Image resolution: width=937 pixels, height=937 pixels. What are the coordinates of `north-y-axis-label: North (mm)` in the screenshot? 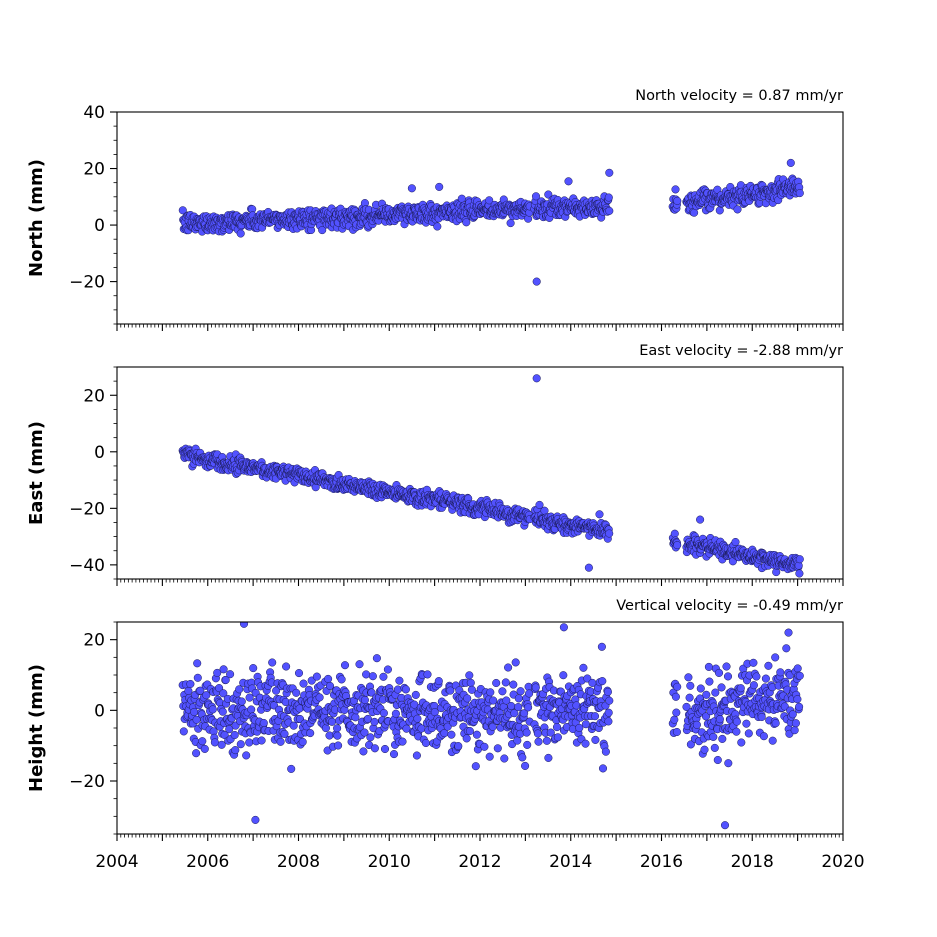 It's located at (36, 218).